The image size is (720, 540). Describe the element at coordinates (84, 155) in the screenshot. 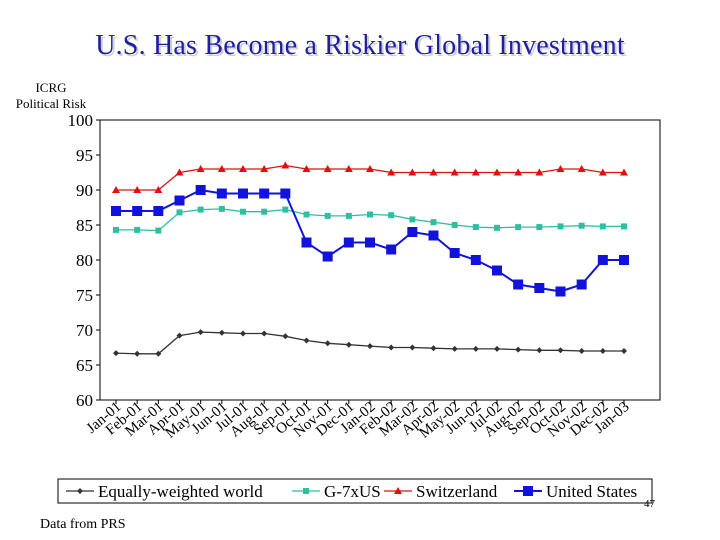

I see `y-tick-label: 95` at that location.